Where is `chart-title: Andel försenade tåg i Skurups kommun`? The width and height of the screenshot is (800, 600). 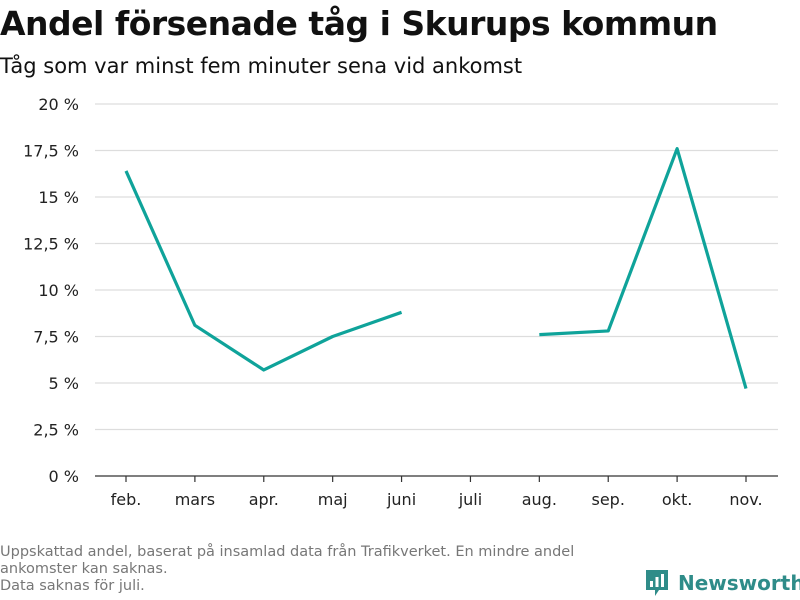 chart-title: Andel försenade tåg i Skurups kommun is located at coordinates (359, 23).